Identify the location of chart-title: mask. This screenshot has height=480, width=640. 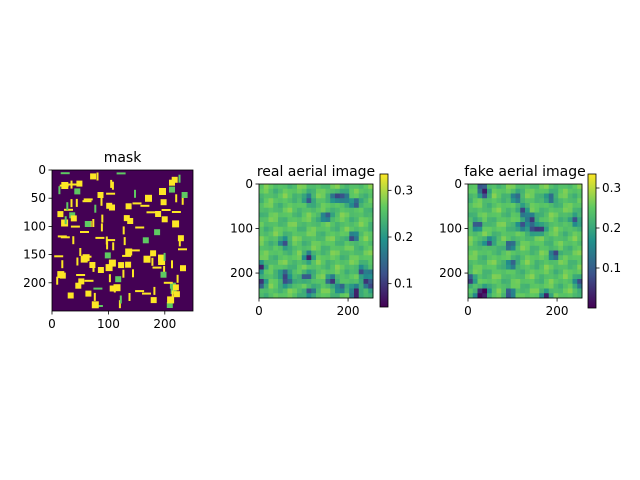
(123, 158).